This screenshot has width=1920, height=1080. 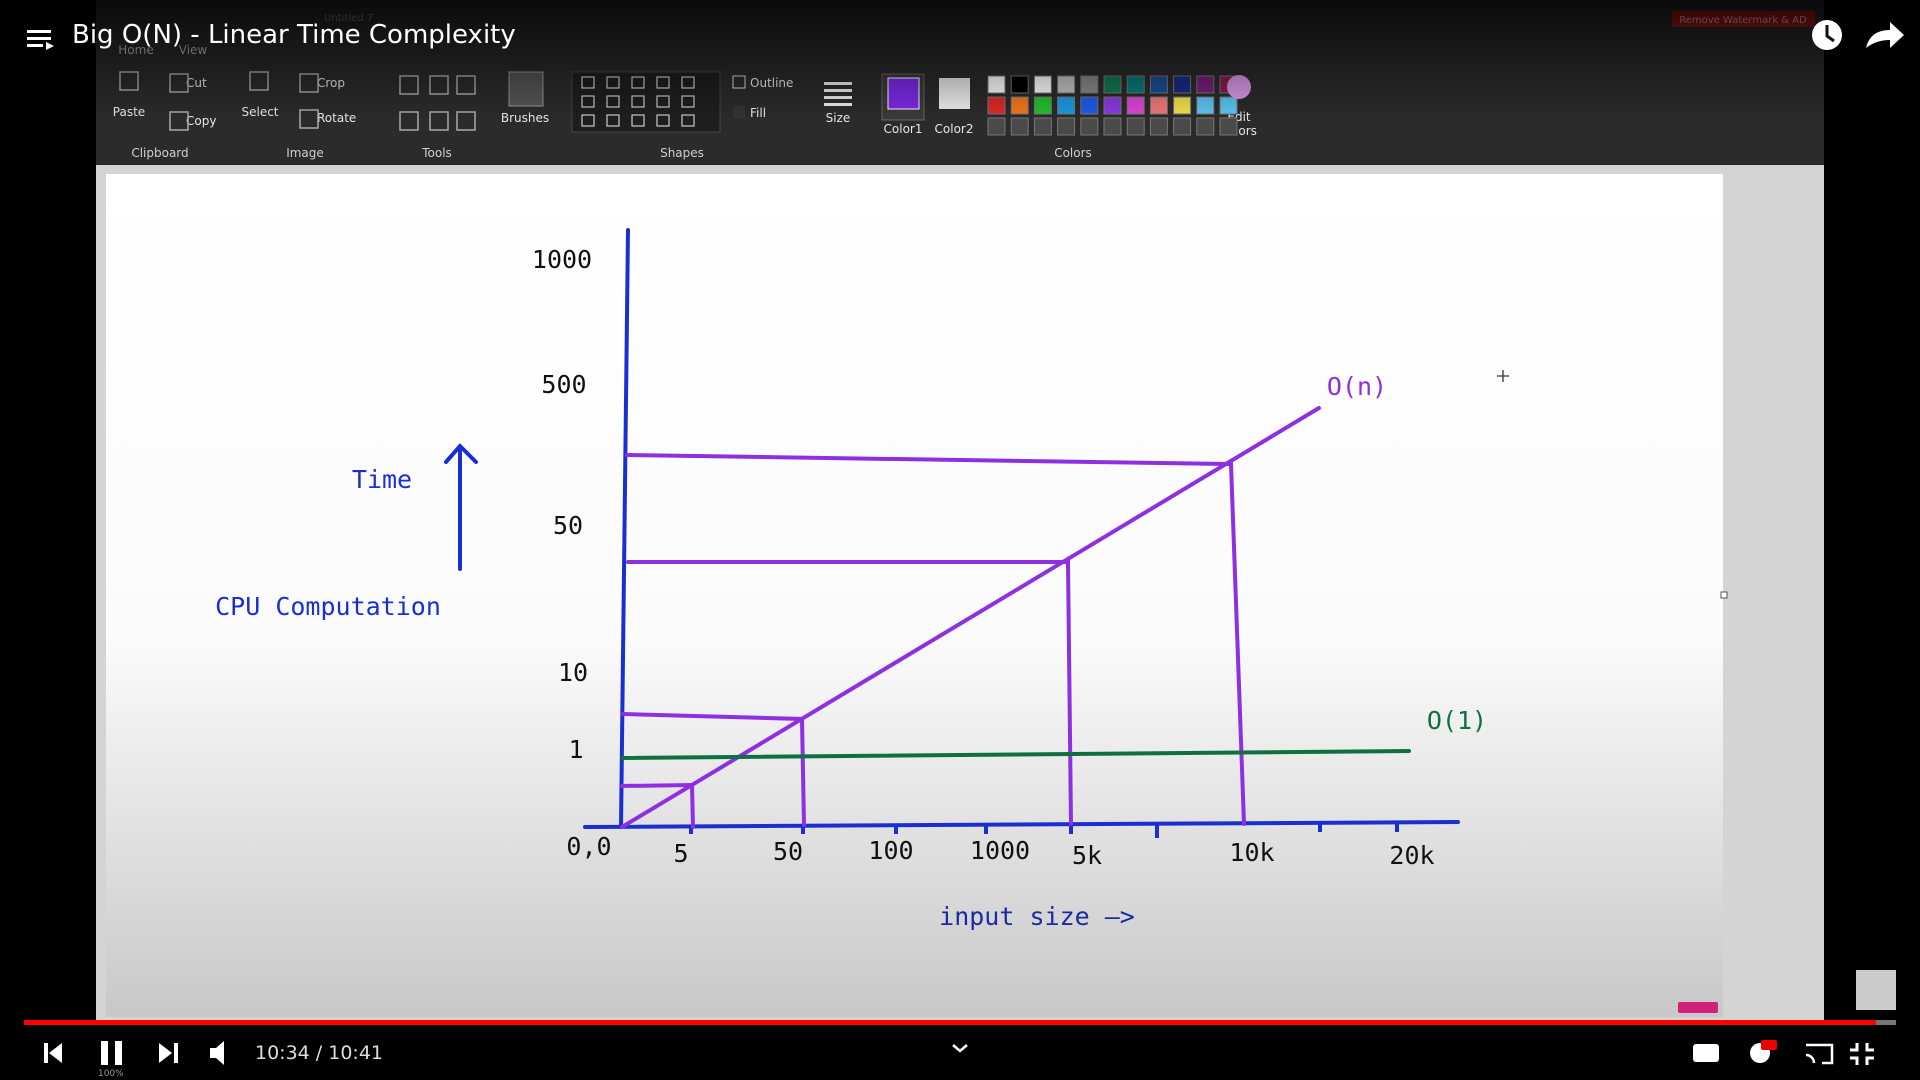 What do you see at coordinates (1876, 990) in the screenshot?
I see `channel-avatar` at bounding box center [1876, 990].